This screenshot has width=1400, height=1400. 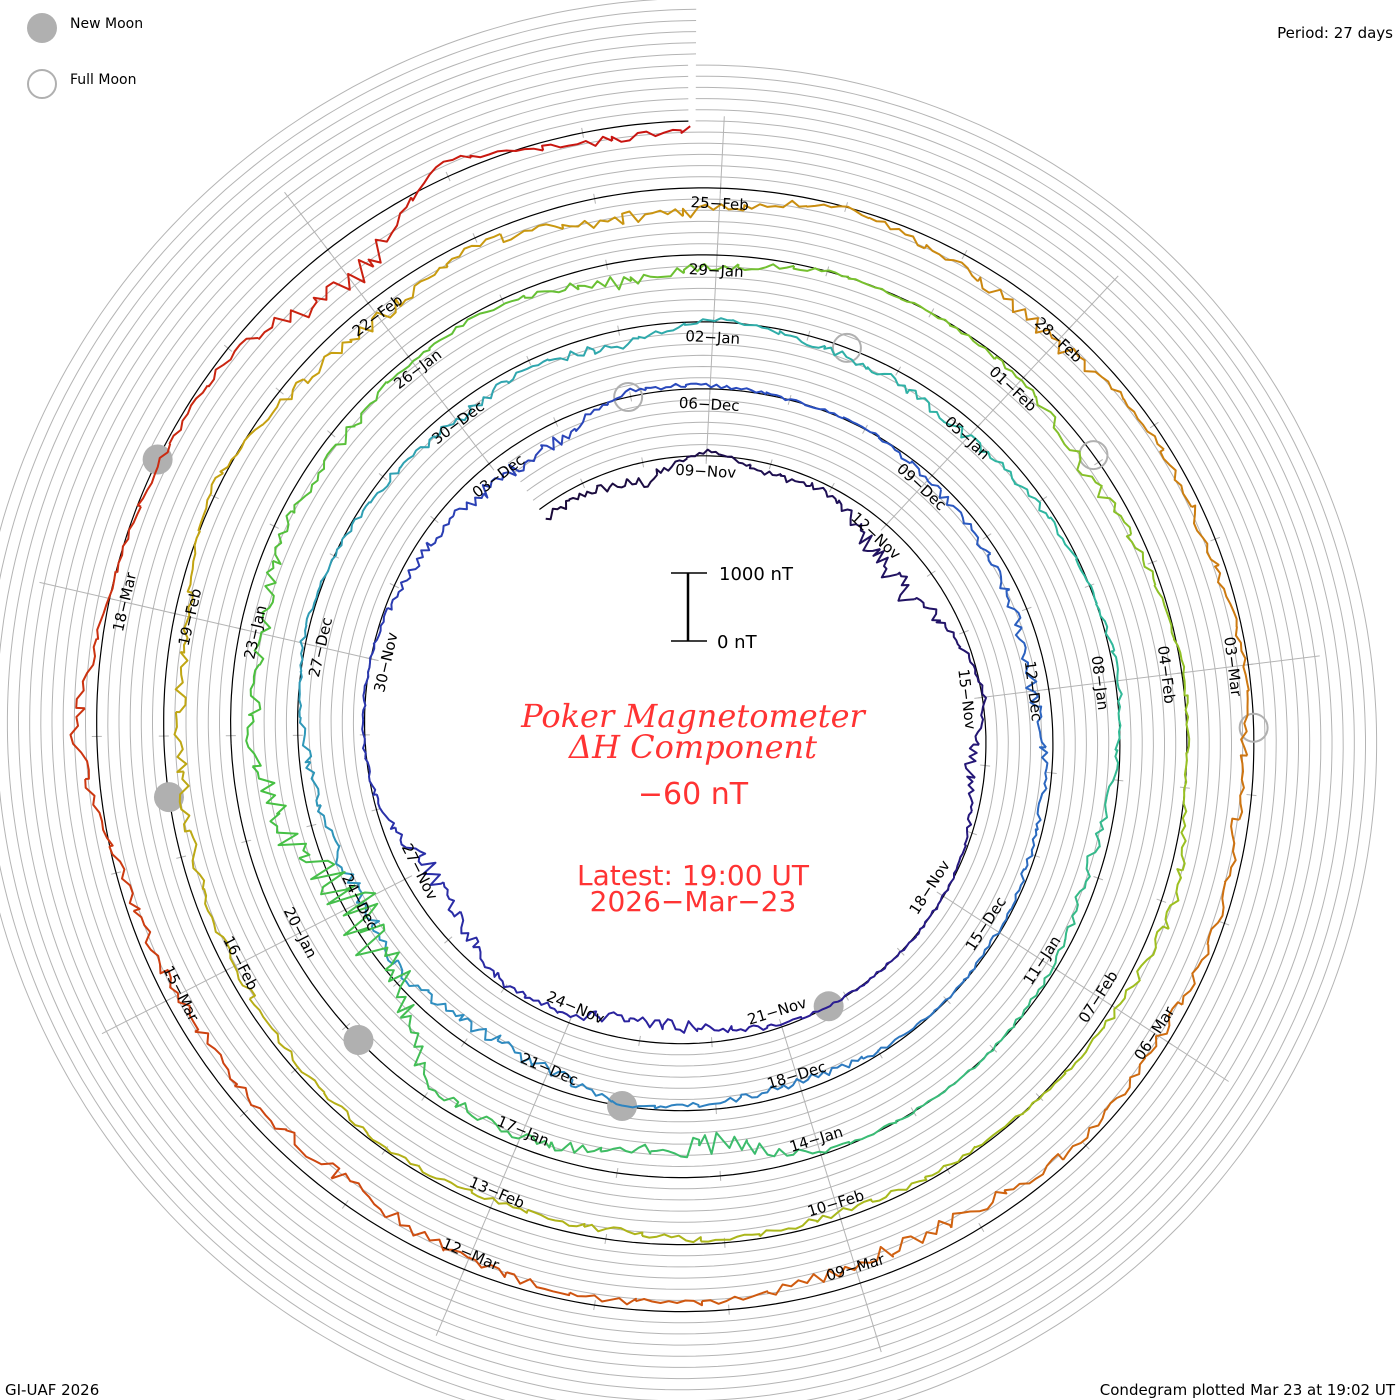 What do you see at coordinates (85, 56) in the screenshot?
I see `legend: New Moon Full Moon` at bounding box center [85, 56].